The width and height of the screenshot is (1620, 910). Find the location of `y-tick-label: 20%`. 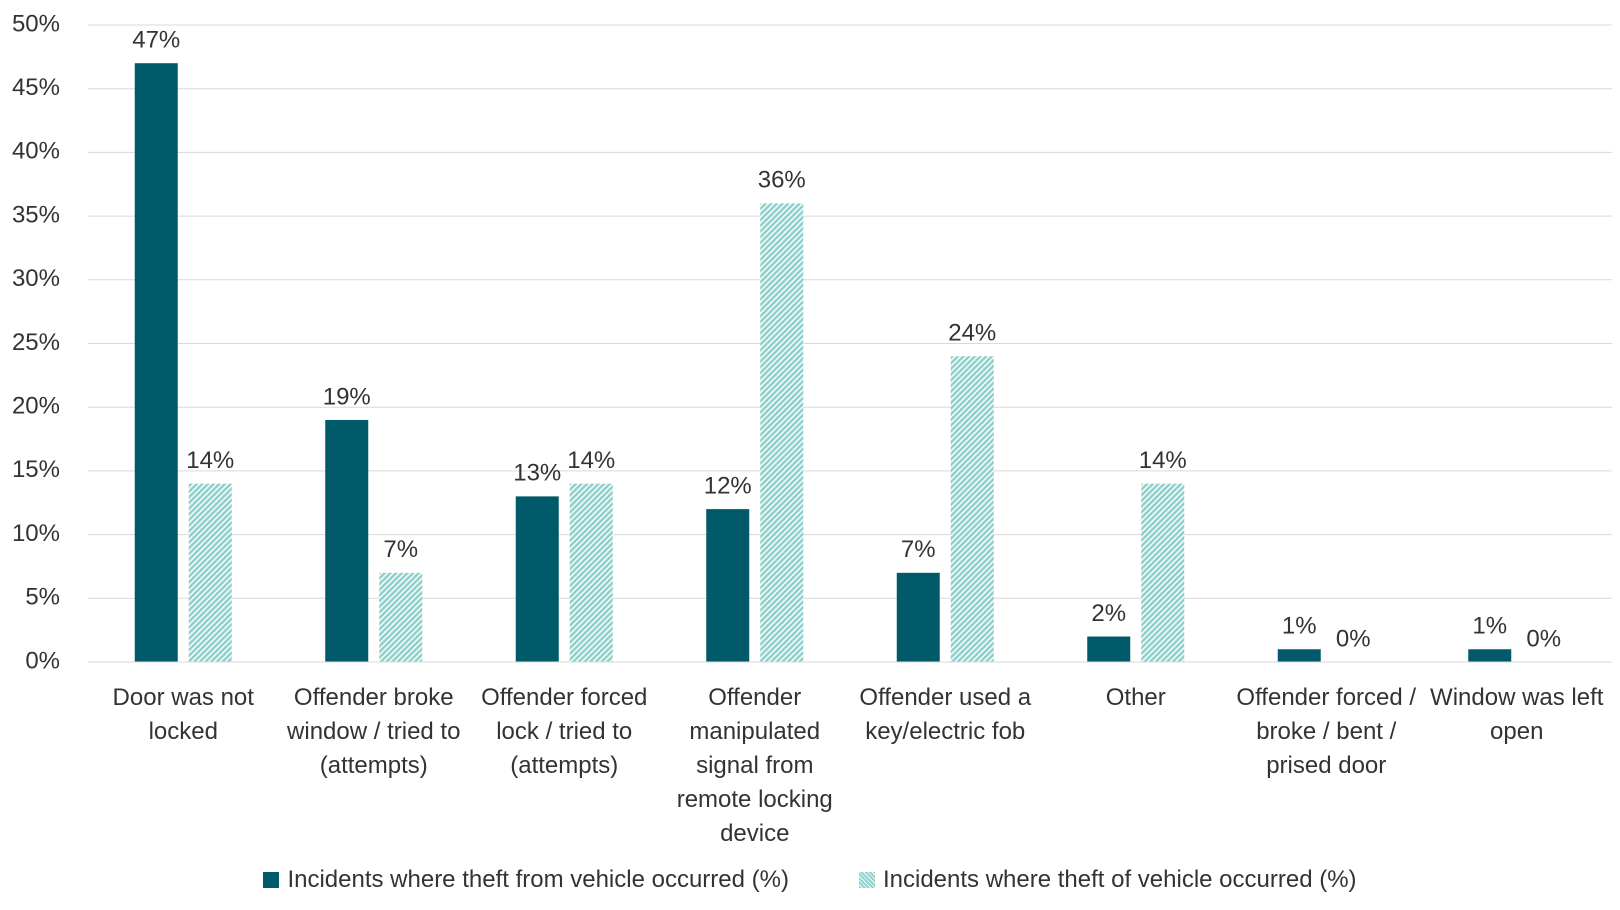

y-tick-label: 20% is located at coordinates (36, 406).